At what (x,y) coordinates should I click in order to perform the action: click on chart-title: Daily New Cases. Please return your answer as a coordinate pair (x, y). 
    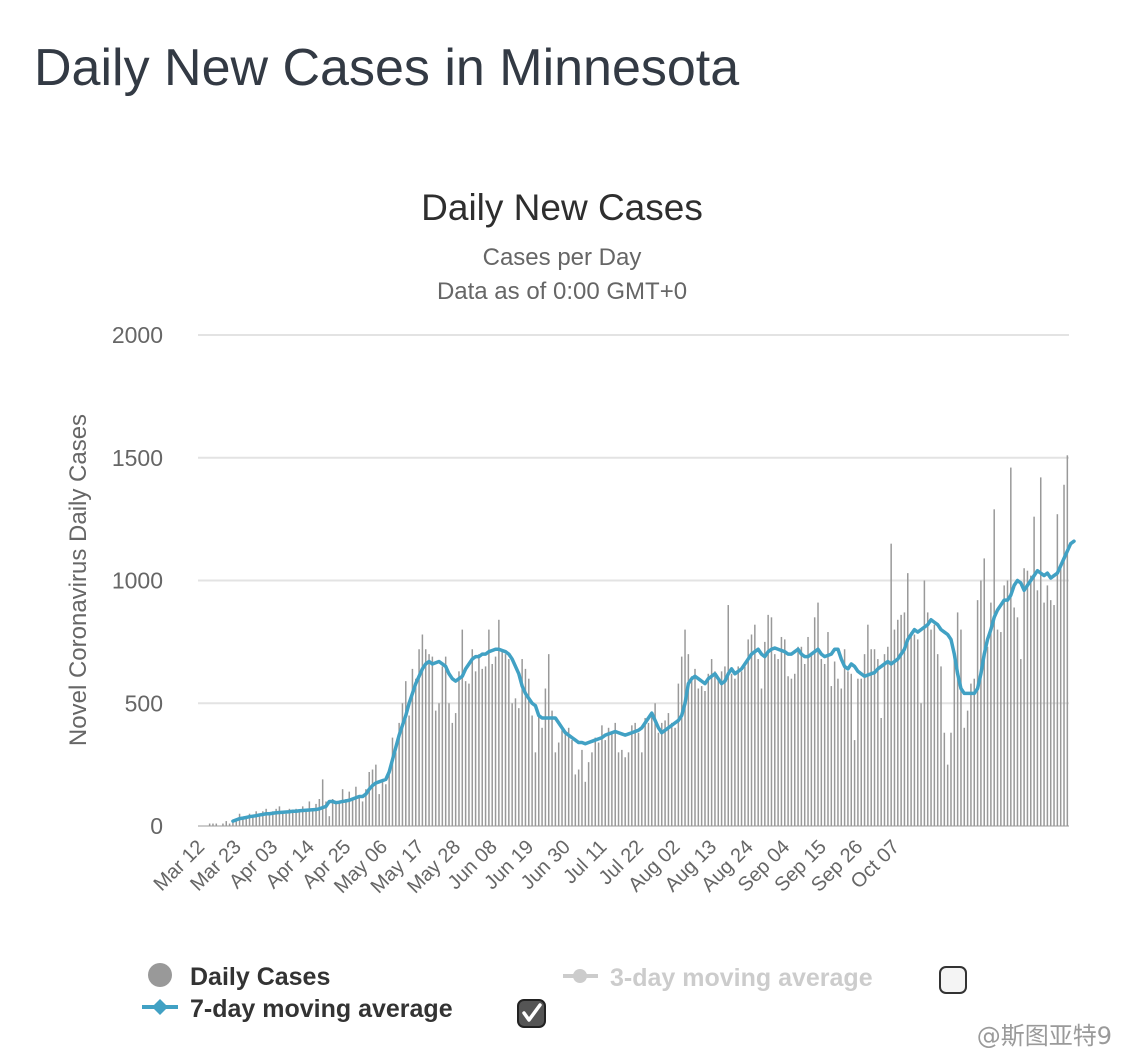
    Looking at the image, I should click on (562, 207).